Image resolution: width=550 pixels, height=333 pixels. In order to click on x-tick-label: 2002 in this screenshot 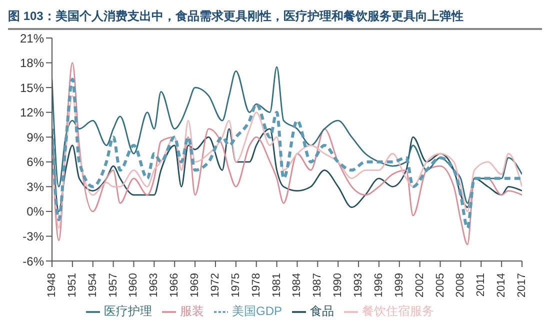, I will do `click(420, 285)`.